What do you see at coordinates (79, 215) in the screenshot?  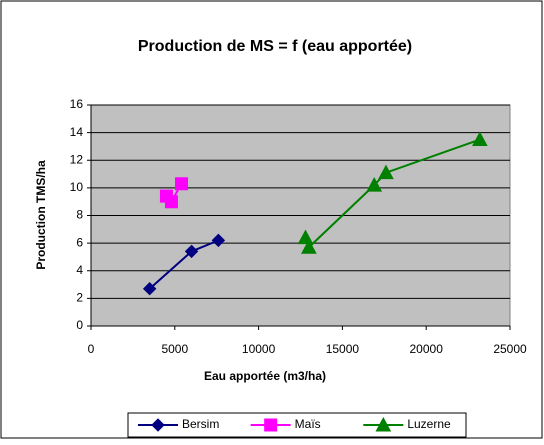 I see `y-tick-label: 8` at bounding box center [79, 215].